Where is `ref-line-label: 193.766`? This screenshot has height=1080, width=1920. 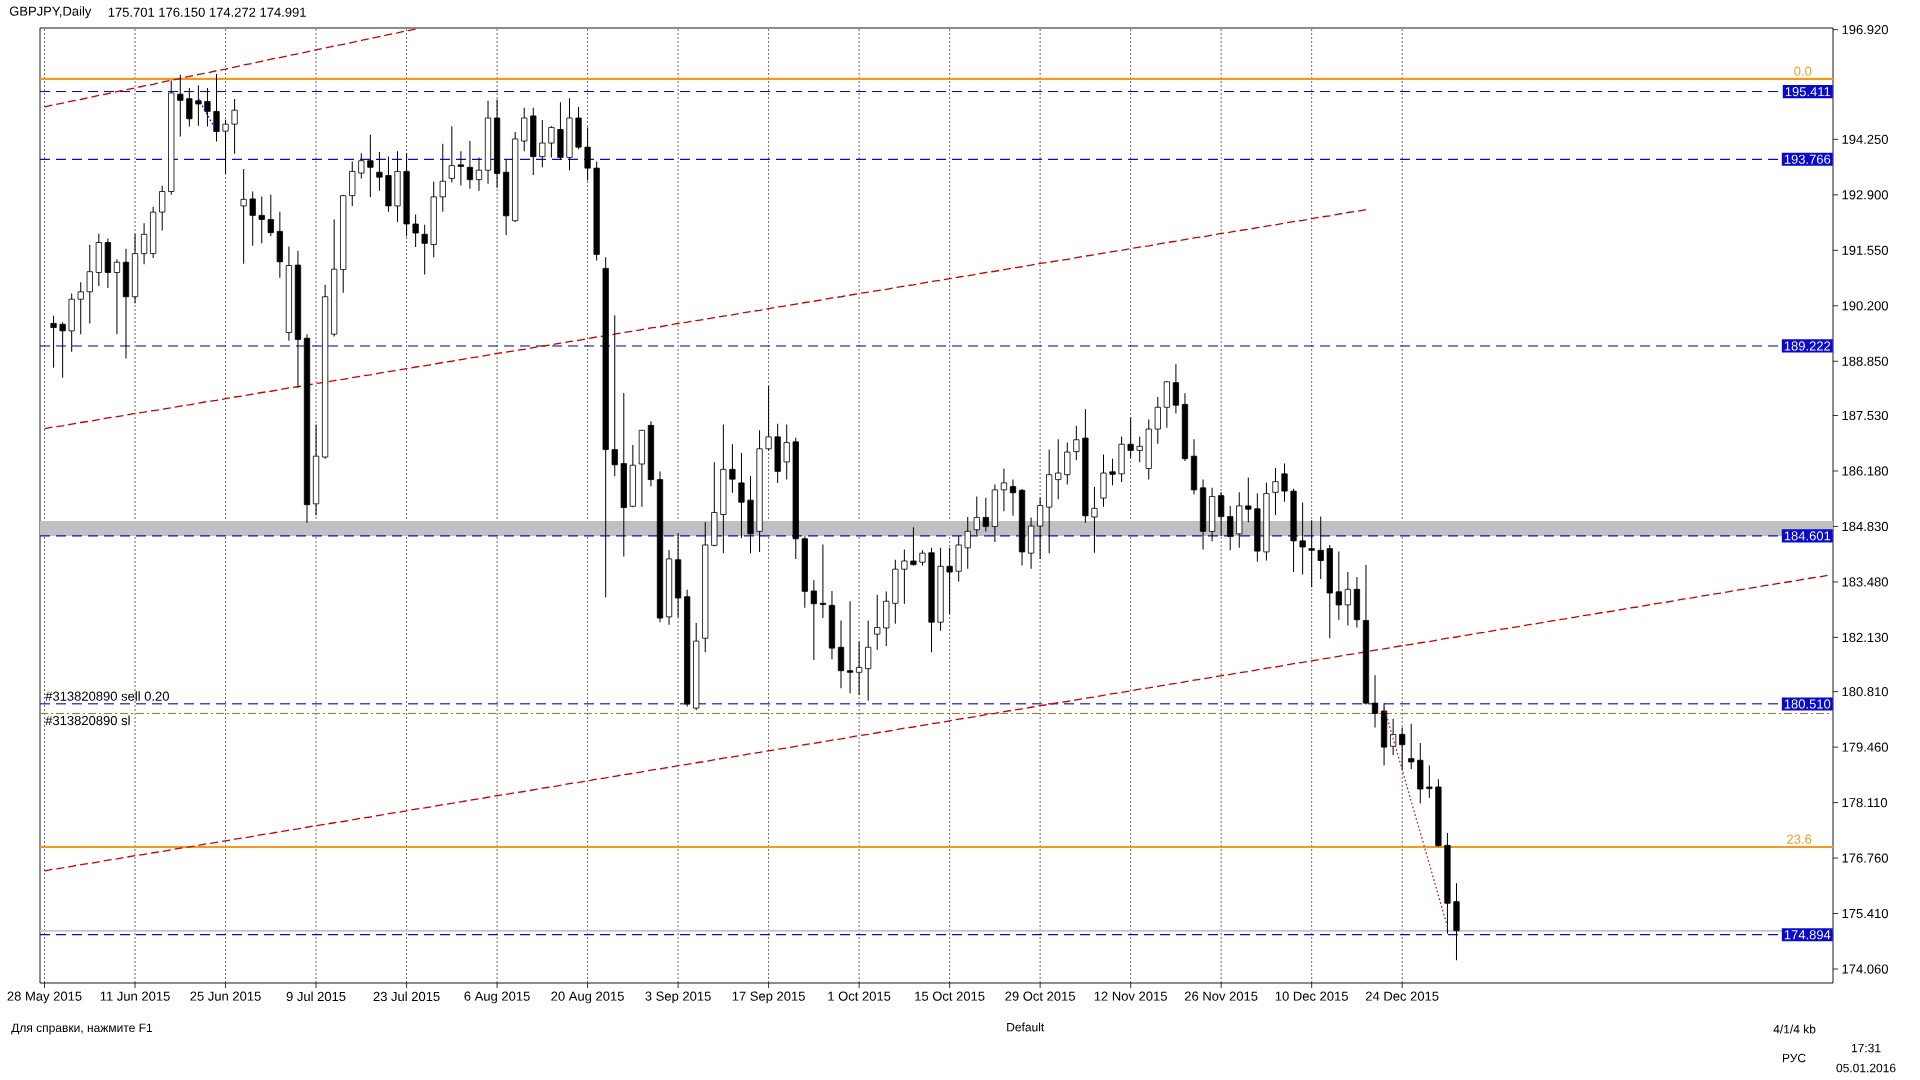
ref-line-label: 193.766 is located at coordinates (1807, 159).